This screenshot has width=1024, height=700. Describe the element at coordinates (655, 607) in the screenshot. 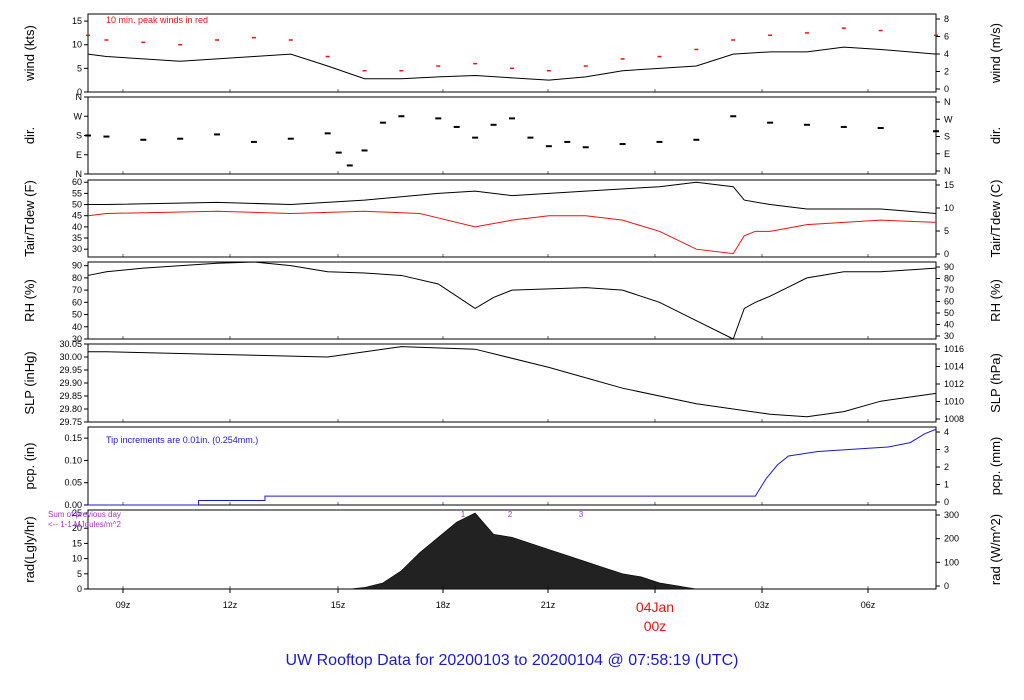

I see `day-label: 04Jan` at that location.